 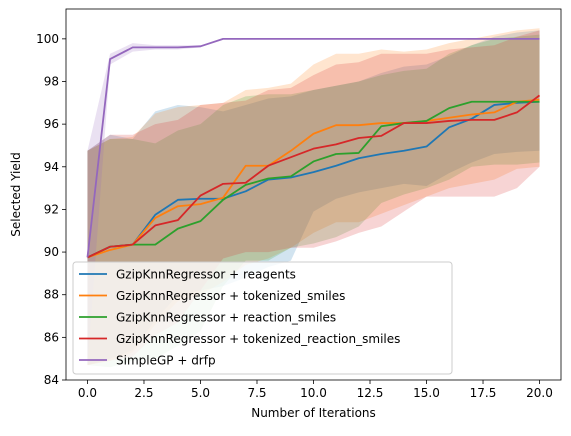 What do you see at coordinates (483, 393) in the screenshot?
I see `x-tick-label: 17.5` at bounding box center [483, 393].